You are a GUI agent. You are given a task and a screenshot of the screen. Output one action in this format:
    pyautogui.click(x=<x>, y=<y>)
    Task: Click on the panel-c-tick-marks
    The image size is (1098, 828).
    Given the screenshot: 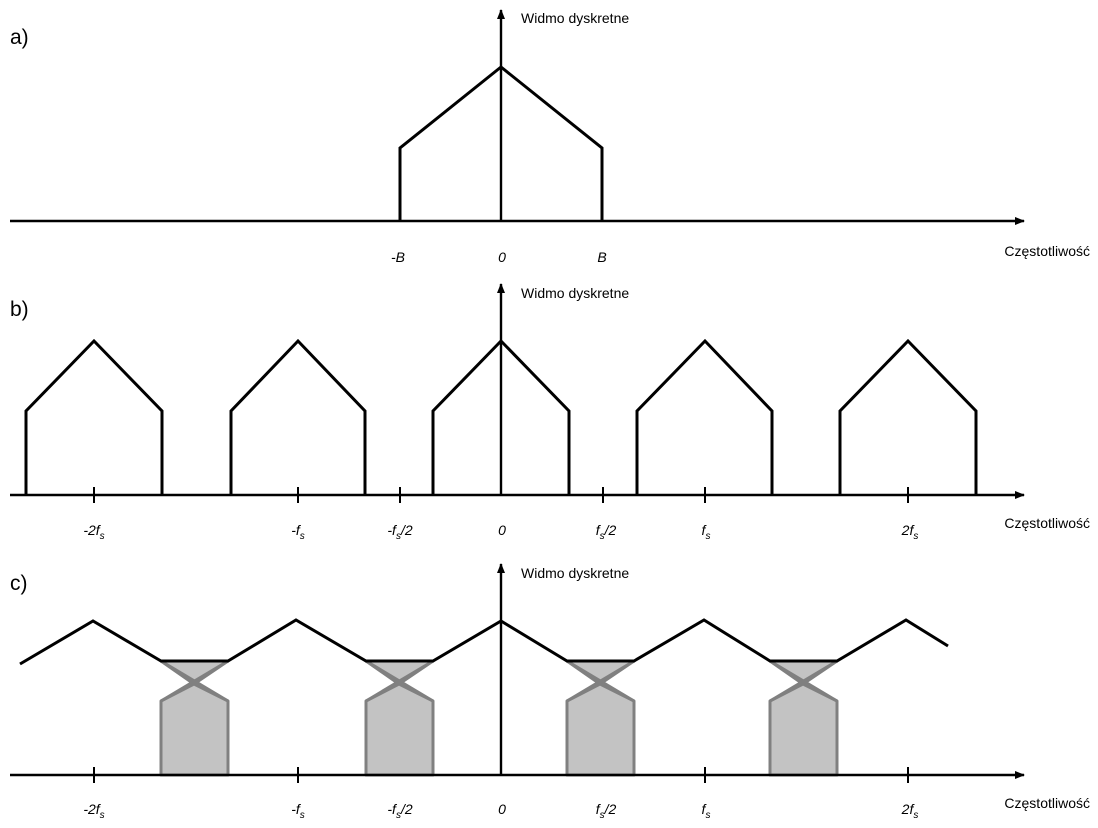 What is the action you would take?
    pyautogui.click(x=501, y=775)
    